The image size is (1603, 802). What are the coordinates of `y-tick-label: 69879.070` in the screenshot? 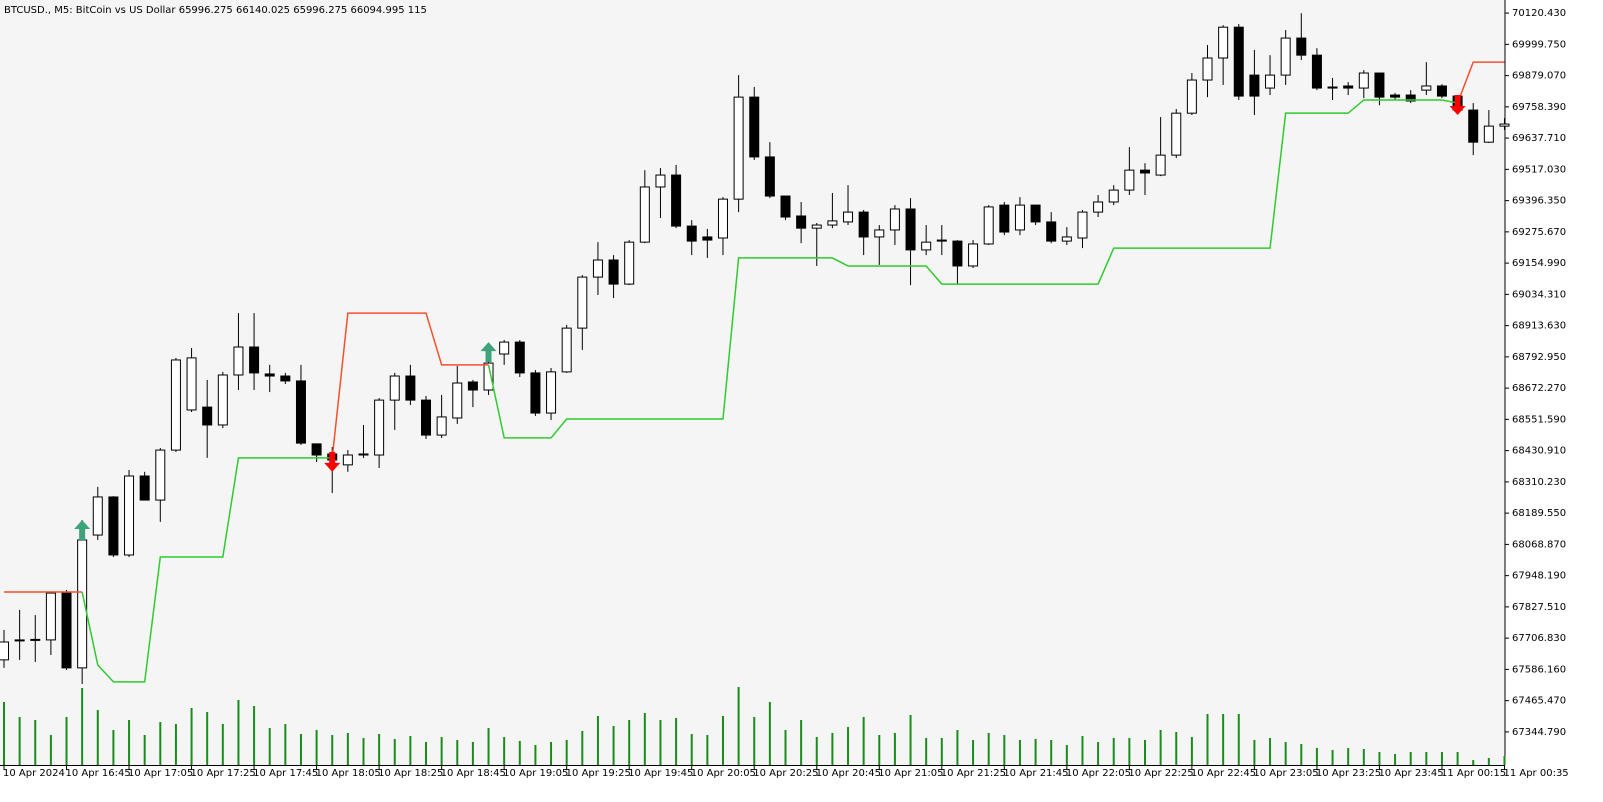 It's located at (1539, 76).